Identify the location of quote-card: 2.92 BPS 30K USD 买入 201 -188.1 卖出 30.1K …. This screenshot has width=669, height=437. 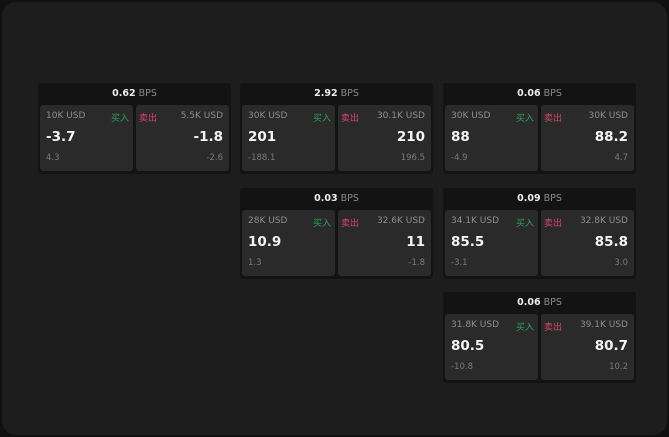
(336, 128).